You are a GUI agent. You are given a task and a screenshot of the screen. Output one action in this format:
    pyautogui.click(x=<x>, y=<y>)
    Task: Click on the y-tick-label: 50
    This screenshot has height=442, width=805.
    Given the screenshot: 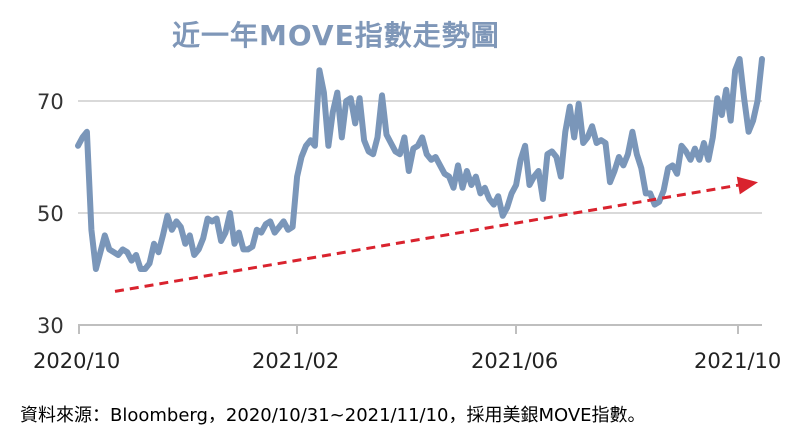 What is the action you would take?
    pyautogui.click(x=50, y=214)
    